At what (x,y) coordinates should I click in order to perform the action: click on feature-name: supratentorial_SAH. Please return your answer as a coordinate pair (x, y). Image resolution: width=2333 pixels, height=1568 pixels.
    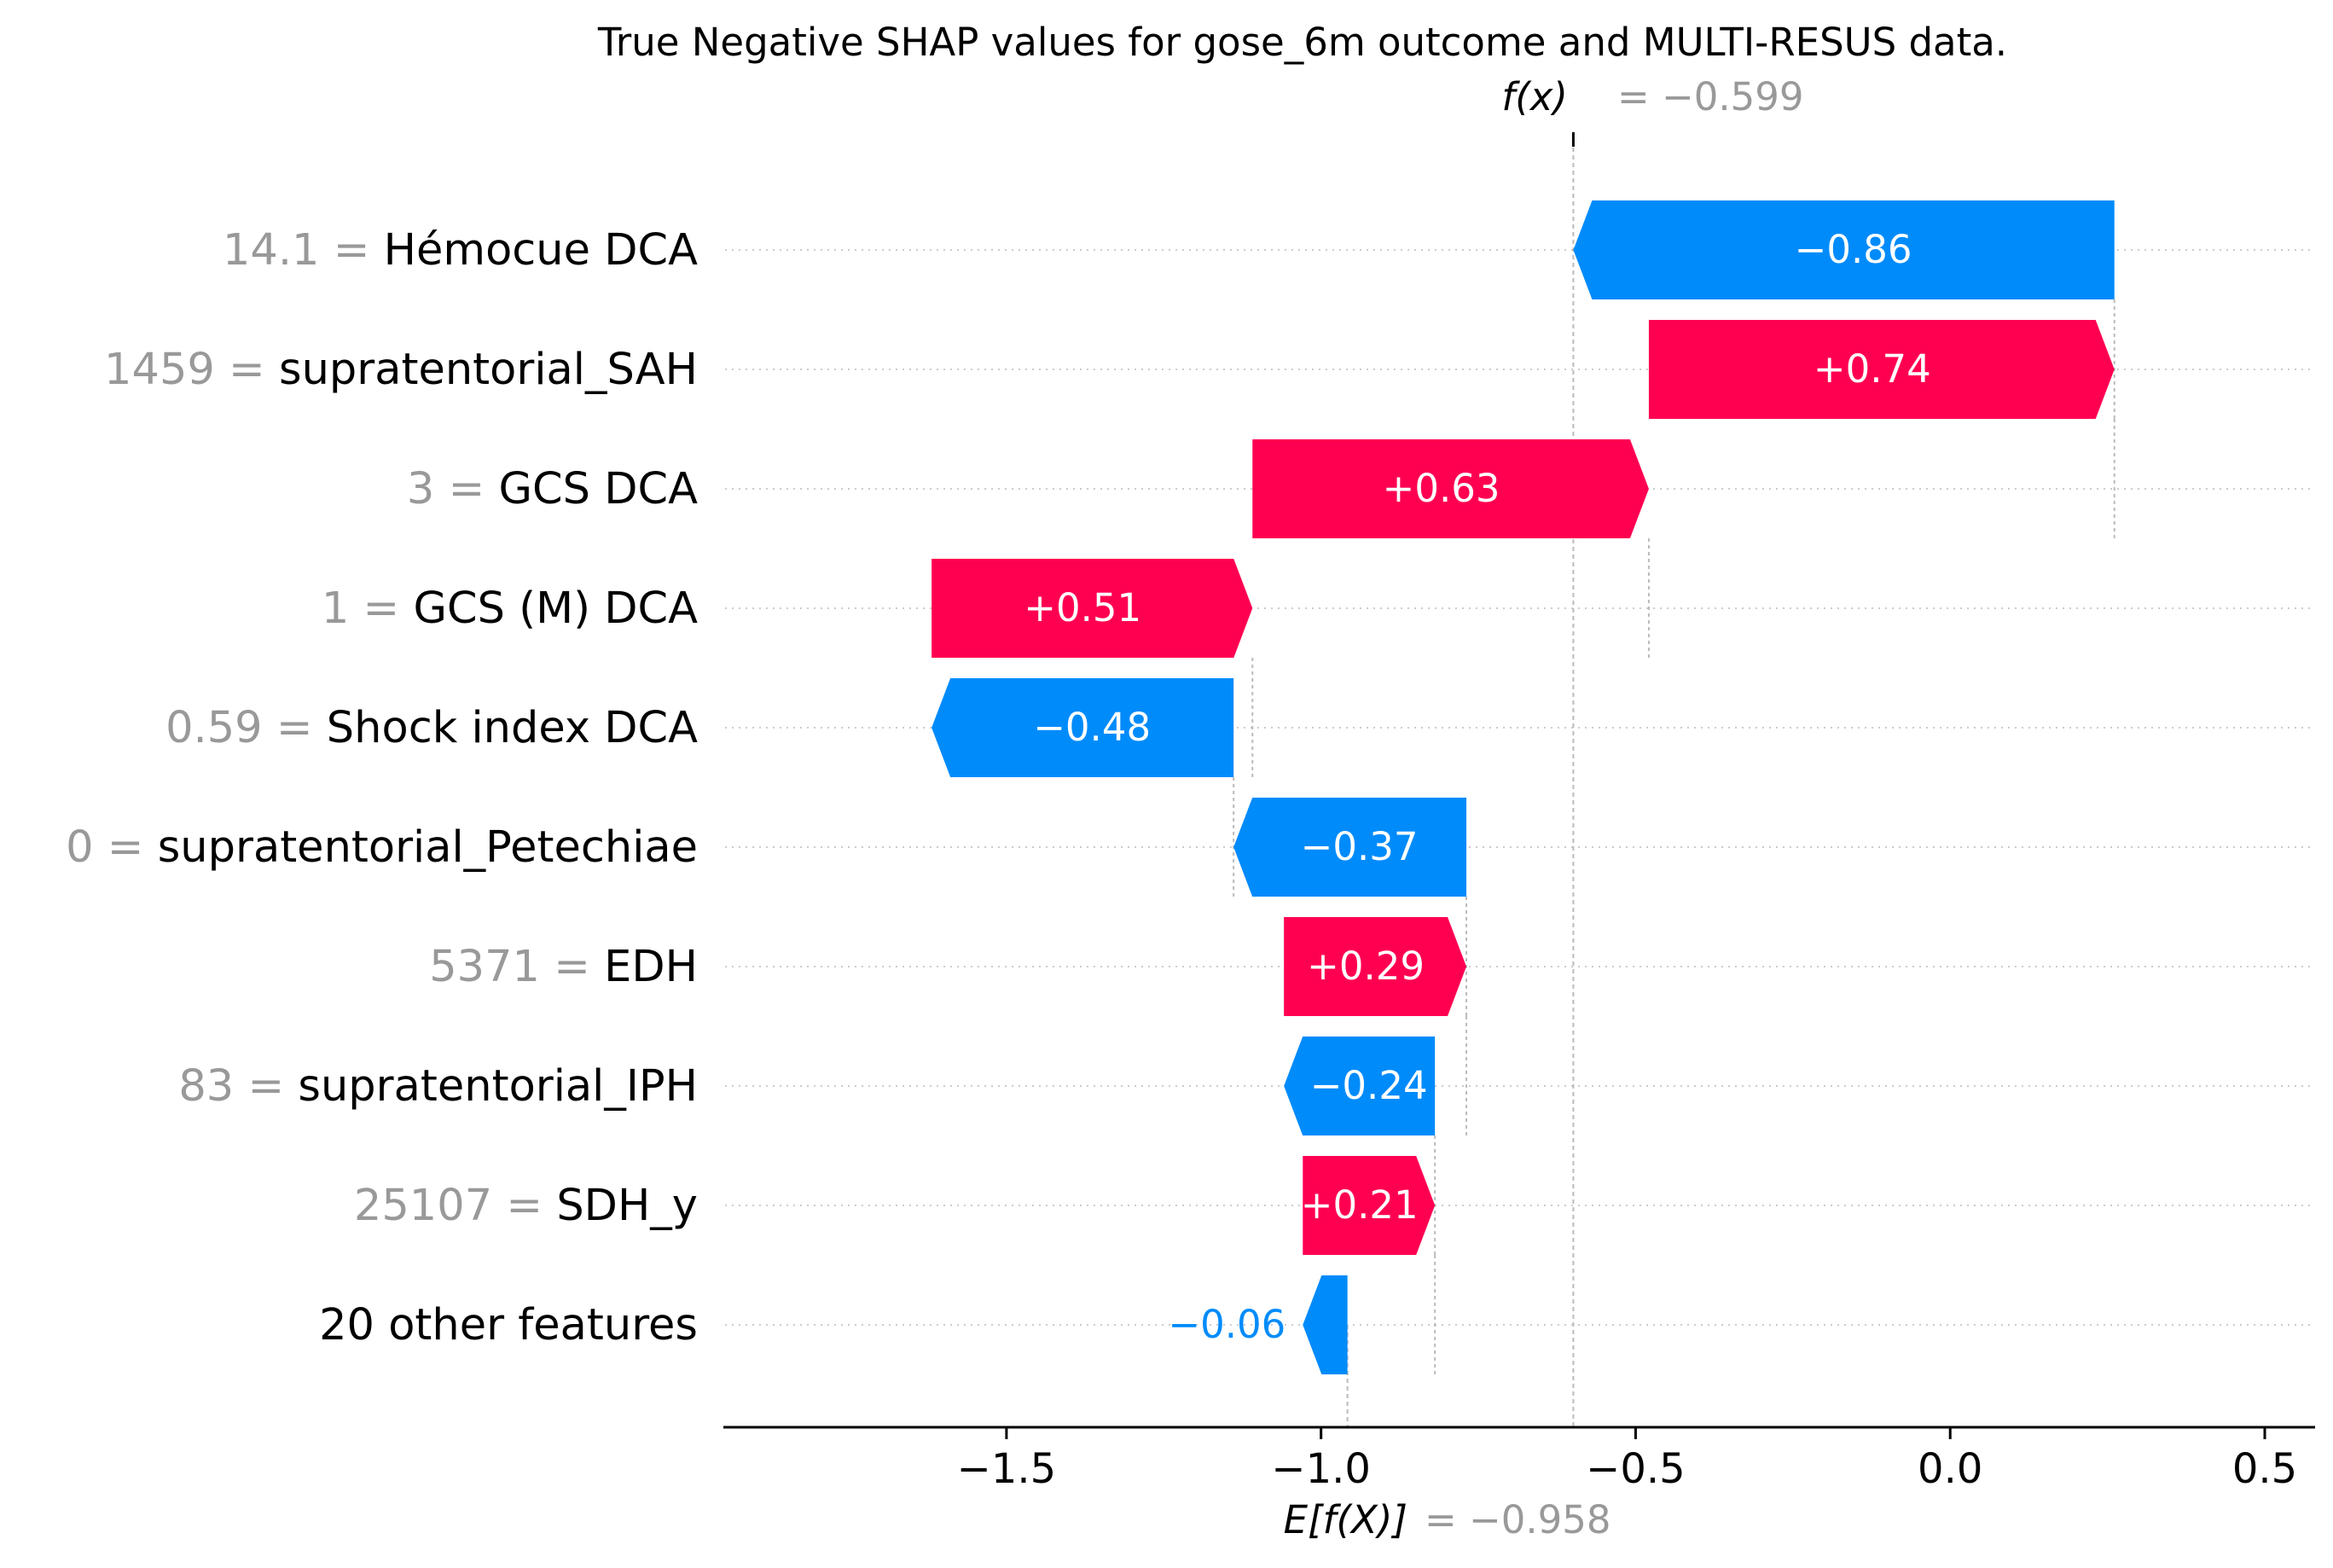
    Looking at the image, I should click on (488, 370).